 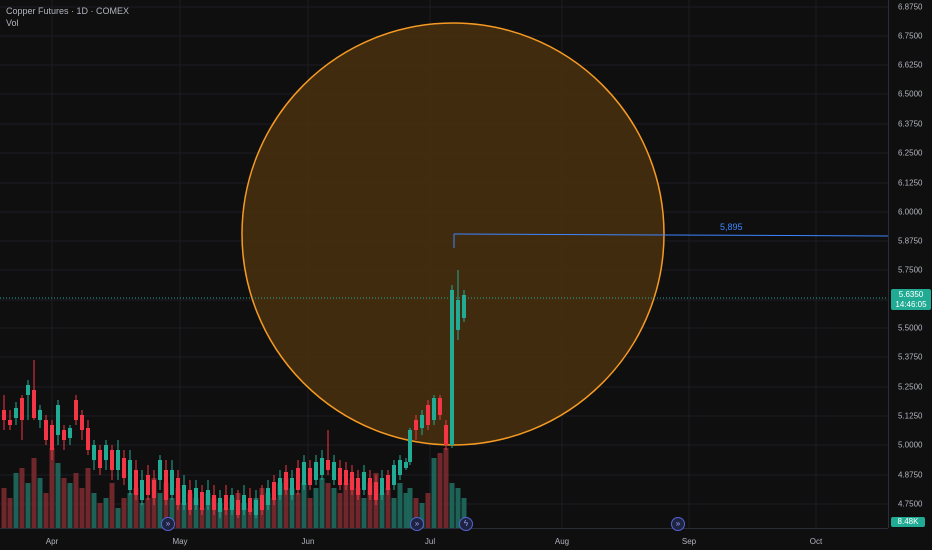 What do you see at coordinates (910, 7) in the screenshot?
I see `price-tick-label: 6.8750` at bounding box center [910, 7].